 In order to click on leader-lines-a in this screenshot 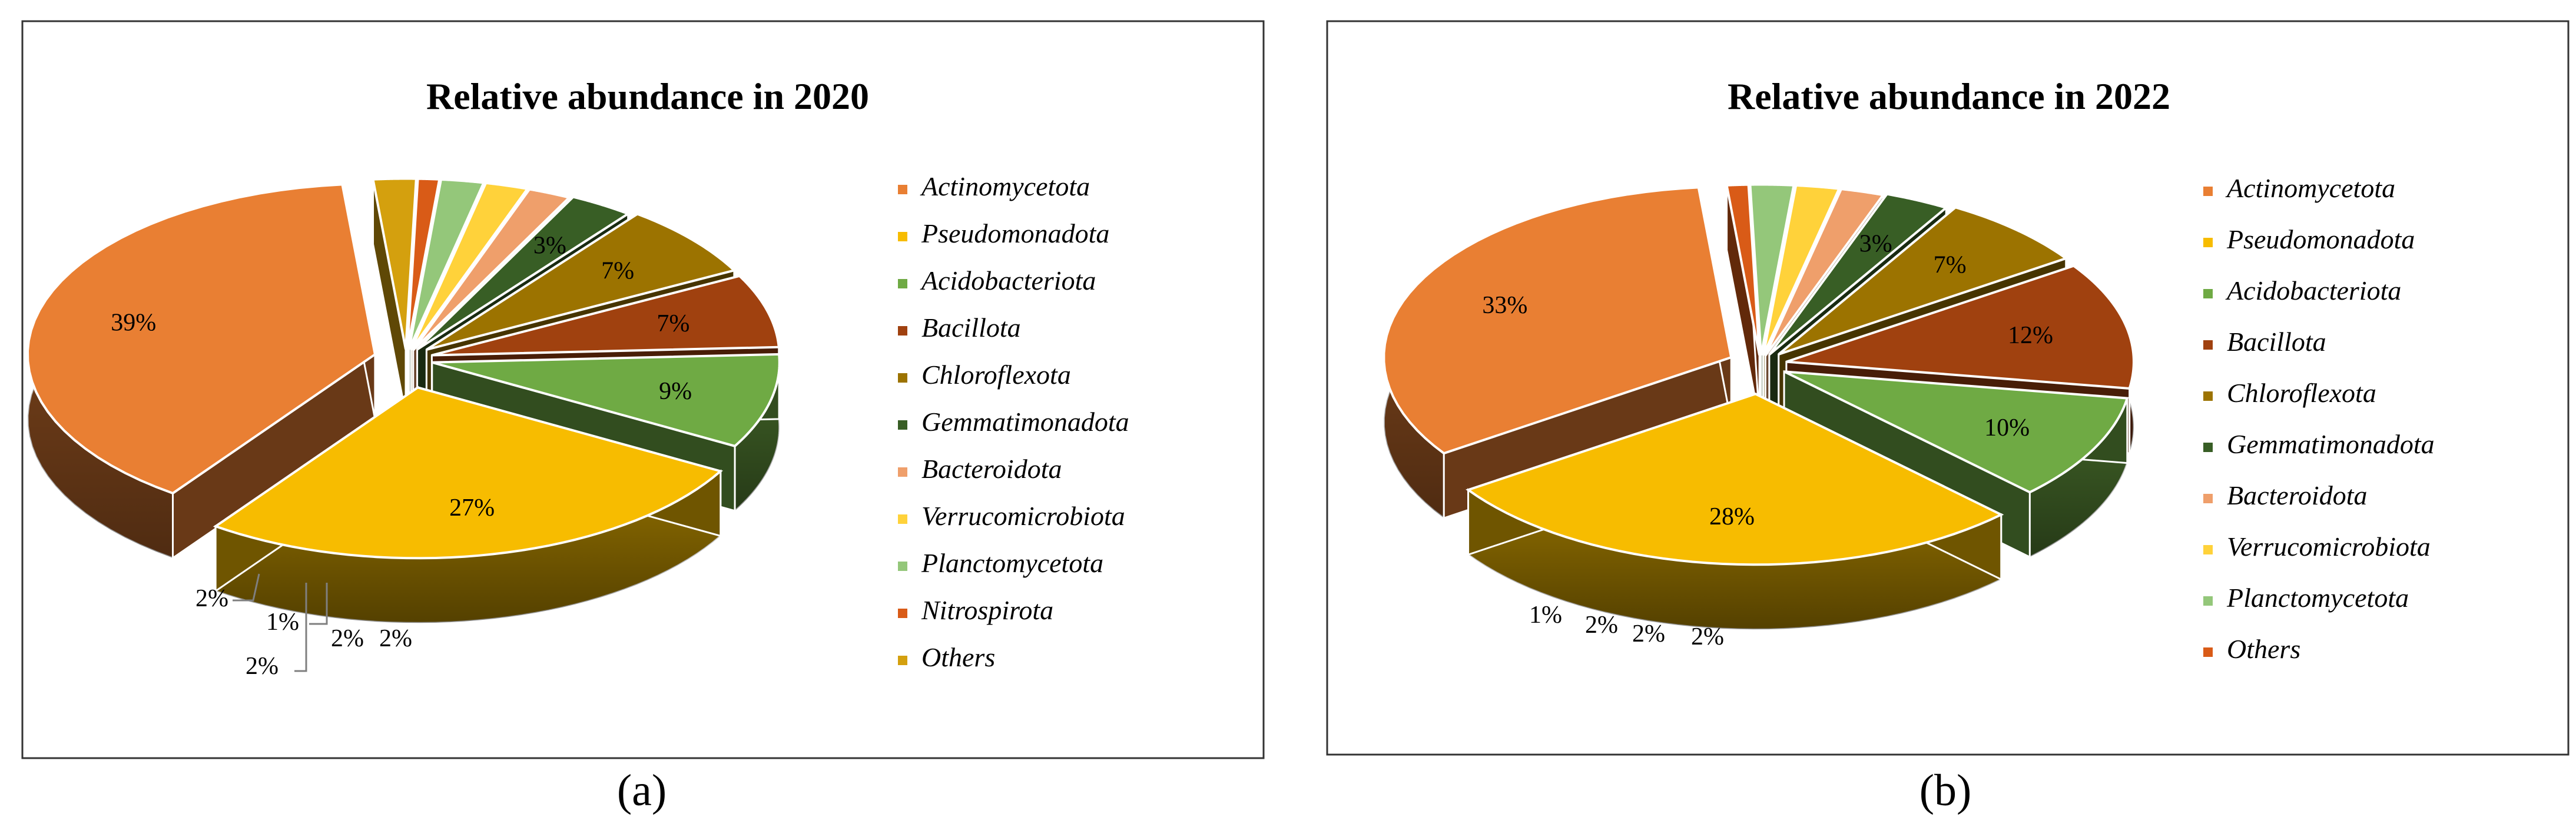, I will do `click(280, 622)`.